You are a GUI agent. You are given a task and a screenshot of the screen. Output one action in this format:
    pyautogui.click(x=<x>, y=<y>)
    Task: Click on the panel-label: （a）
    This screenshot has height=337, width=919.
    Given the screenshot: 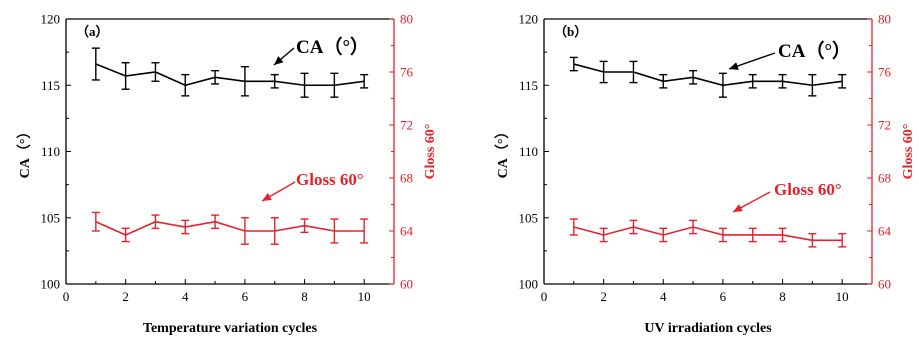 What is the action you would take?
    pyautogui.click(x=92, y=31)
    